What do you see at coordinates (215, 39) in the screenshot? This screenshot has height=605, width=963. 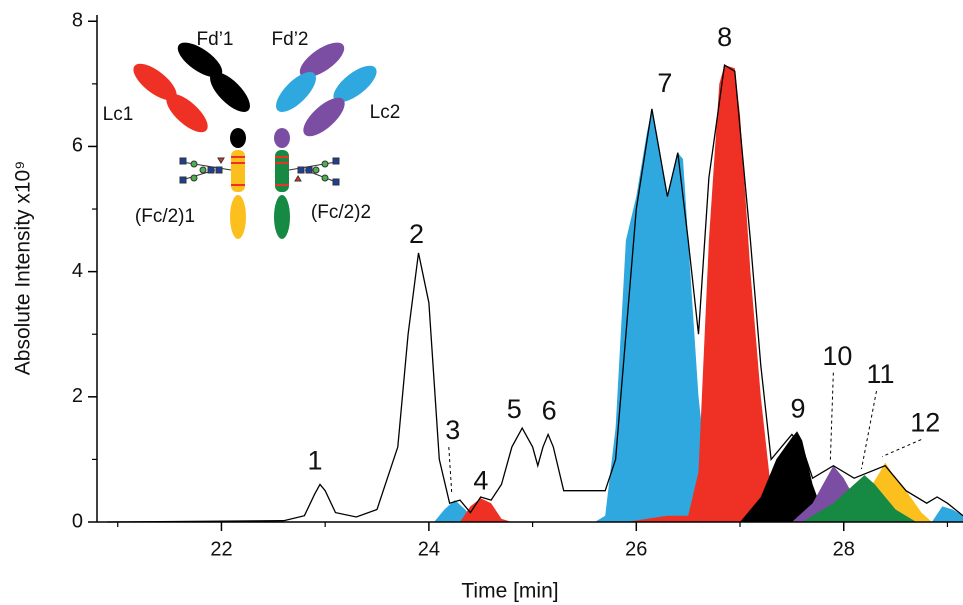 I see `diagram-label: Fd’1` at bounding box center [215, 39].